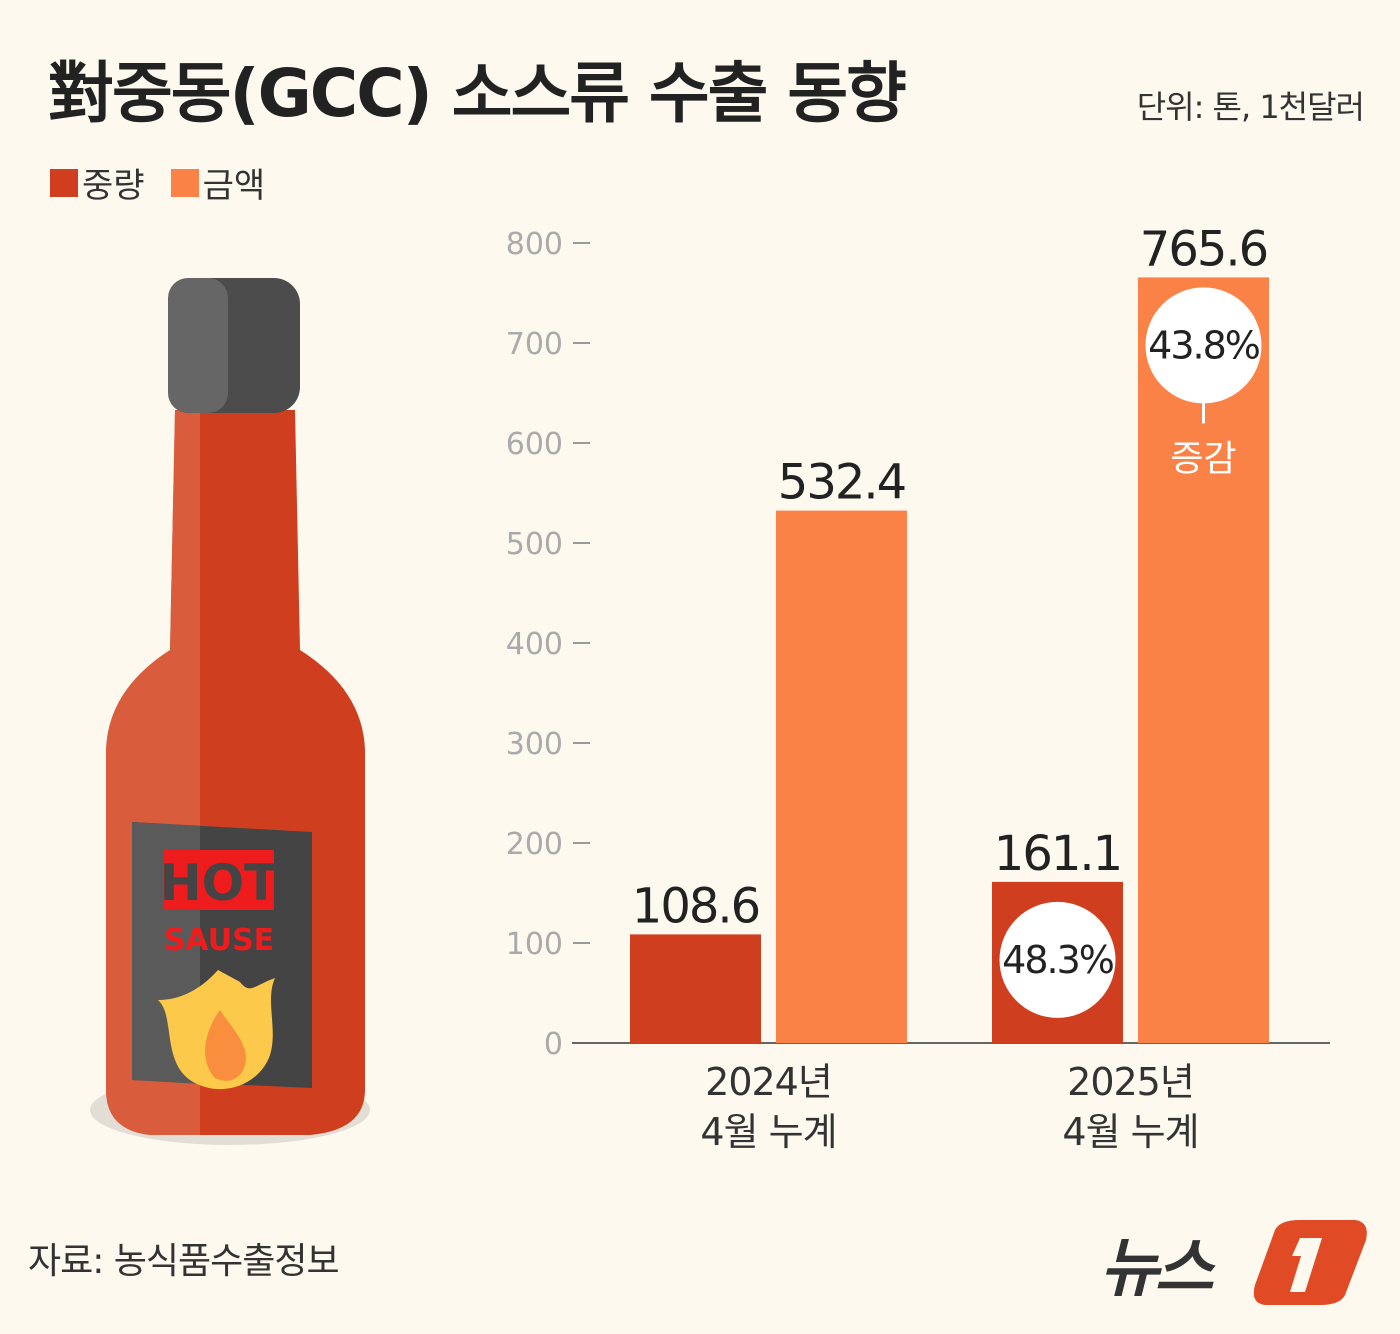 The height and width of the screenshot is (1334, 1400). I want to click on y-tick-label: 600, so click(534, 444).